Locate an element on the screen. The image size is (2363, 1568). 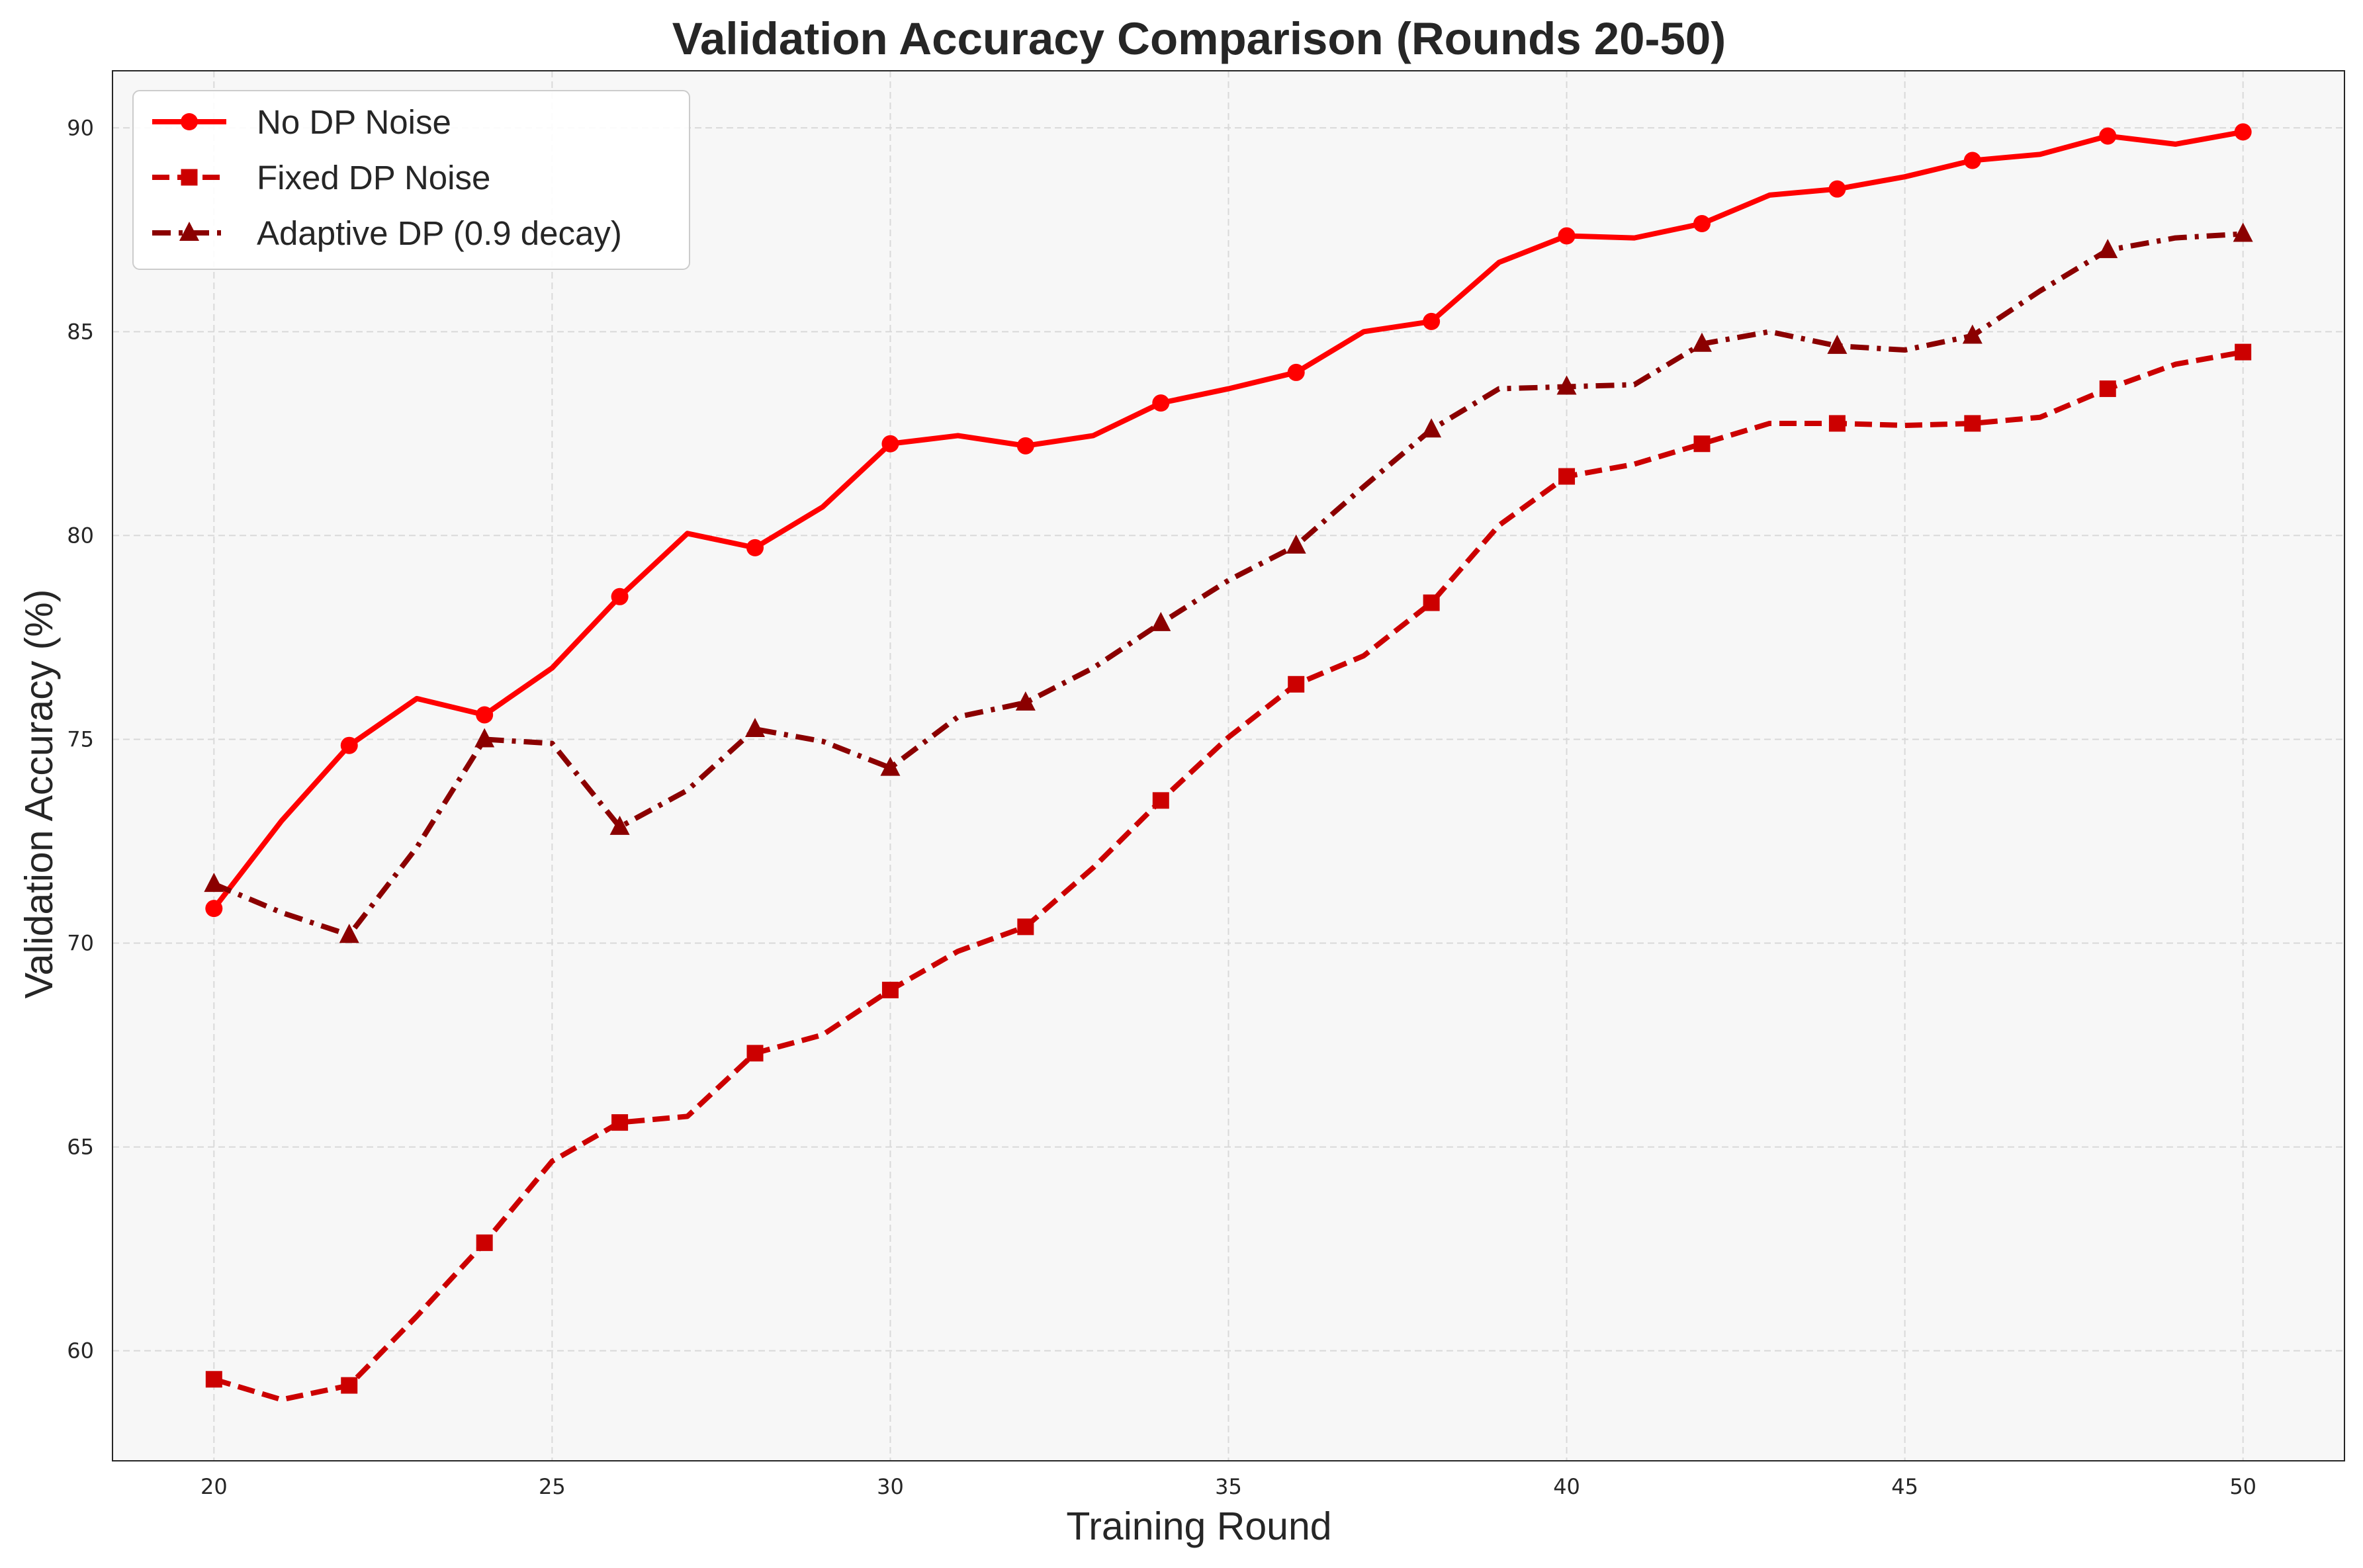
legend-label: Fixed DP Noise is located at coordinates (373, 178).